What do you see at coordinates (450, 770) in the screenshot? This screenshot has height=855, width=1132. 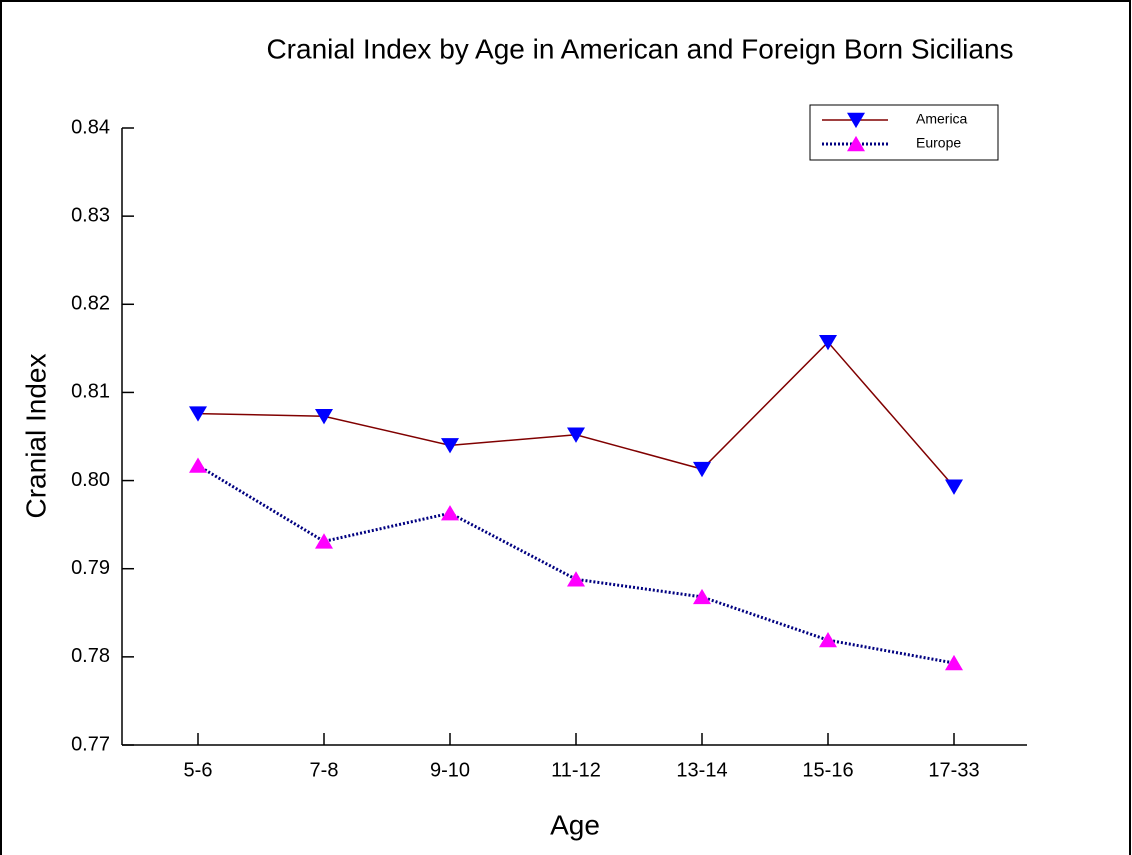 I see `x-tick-label: 9-10` at bounding box center [450, 770].